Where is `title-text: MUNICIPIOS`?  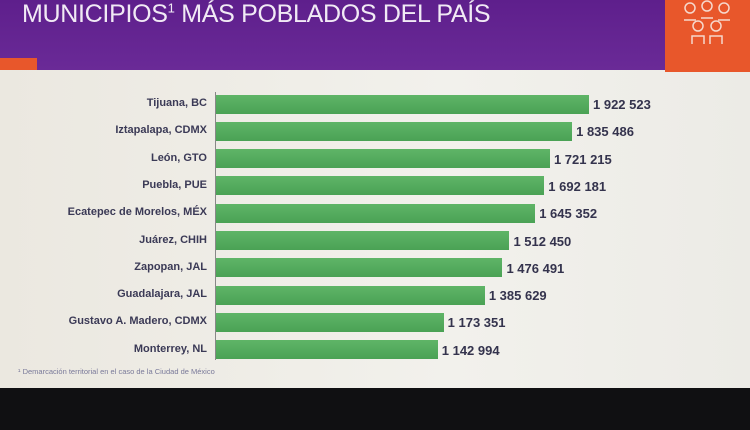
title-text: MUNICIPIOS is located at coordinates (95, 14).